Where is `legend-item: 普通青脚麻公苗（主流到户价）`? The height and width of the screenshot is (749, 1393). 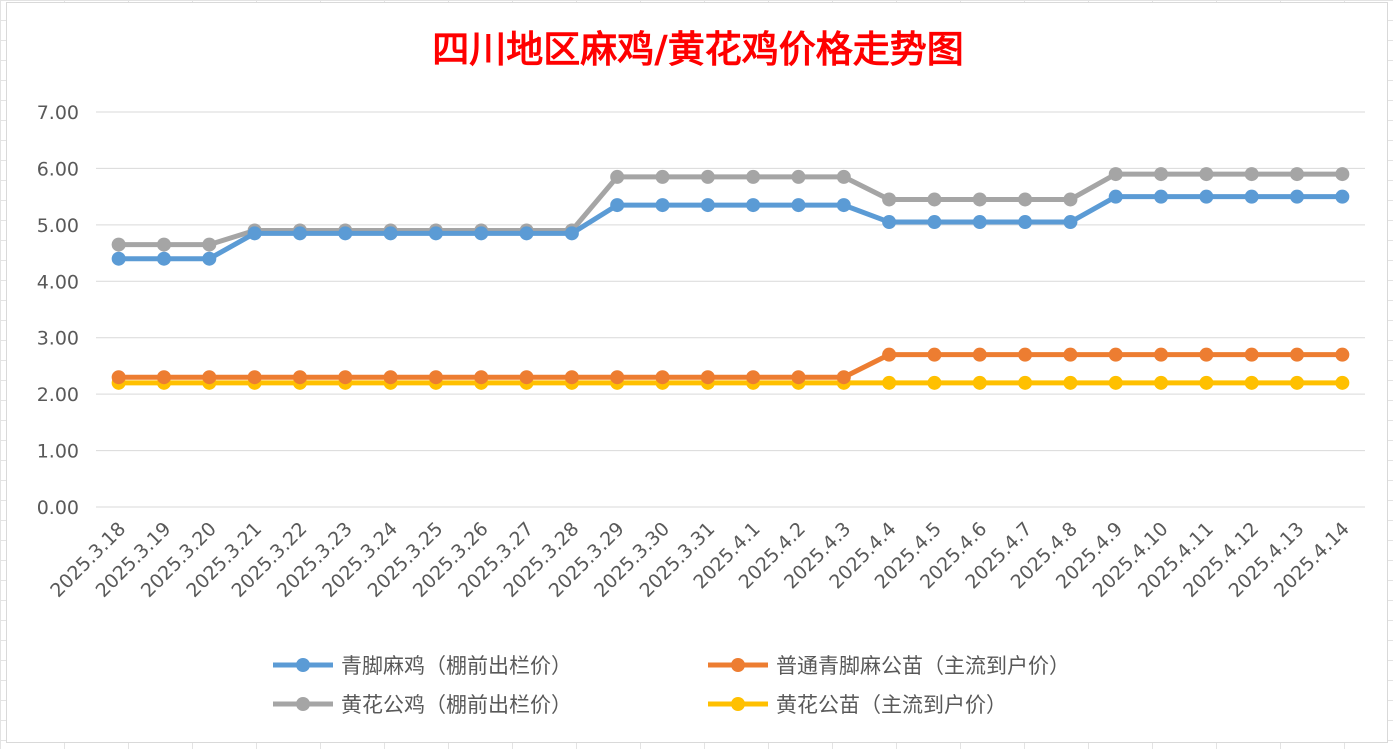
legend-item: 普通青脚麻公苗（主流到户价） is located at coordinates (889, 666).